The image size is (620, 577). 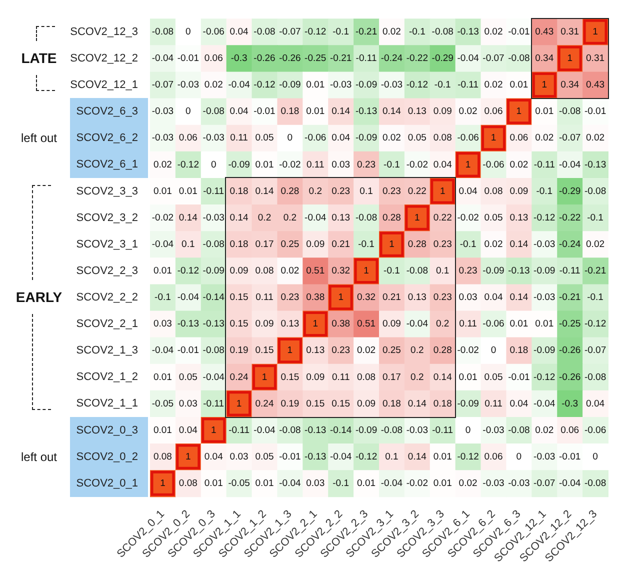 I want to click on data-label: -0.02, so click(x=417, y=484).